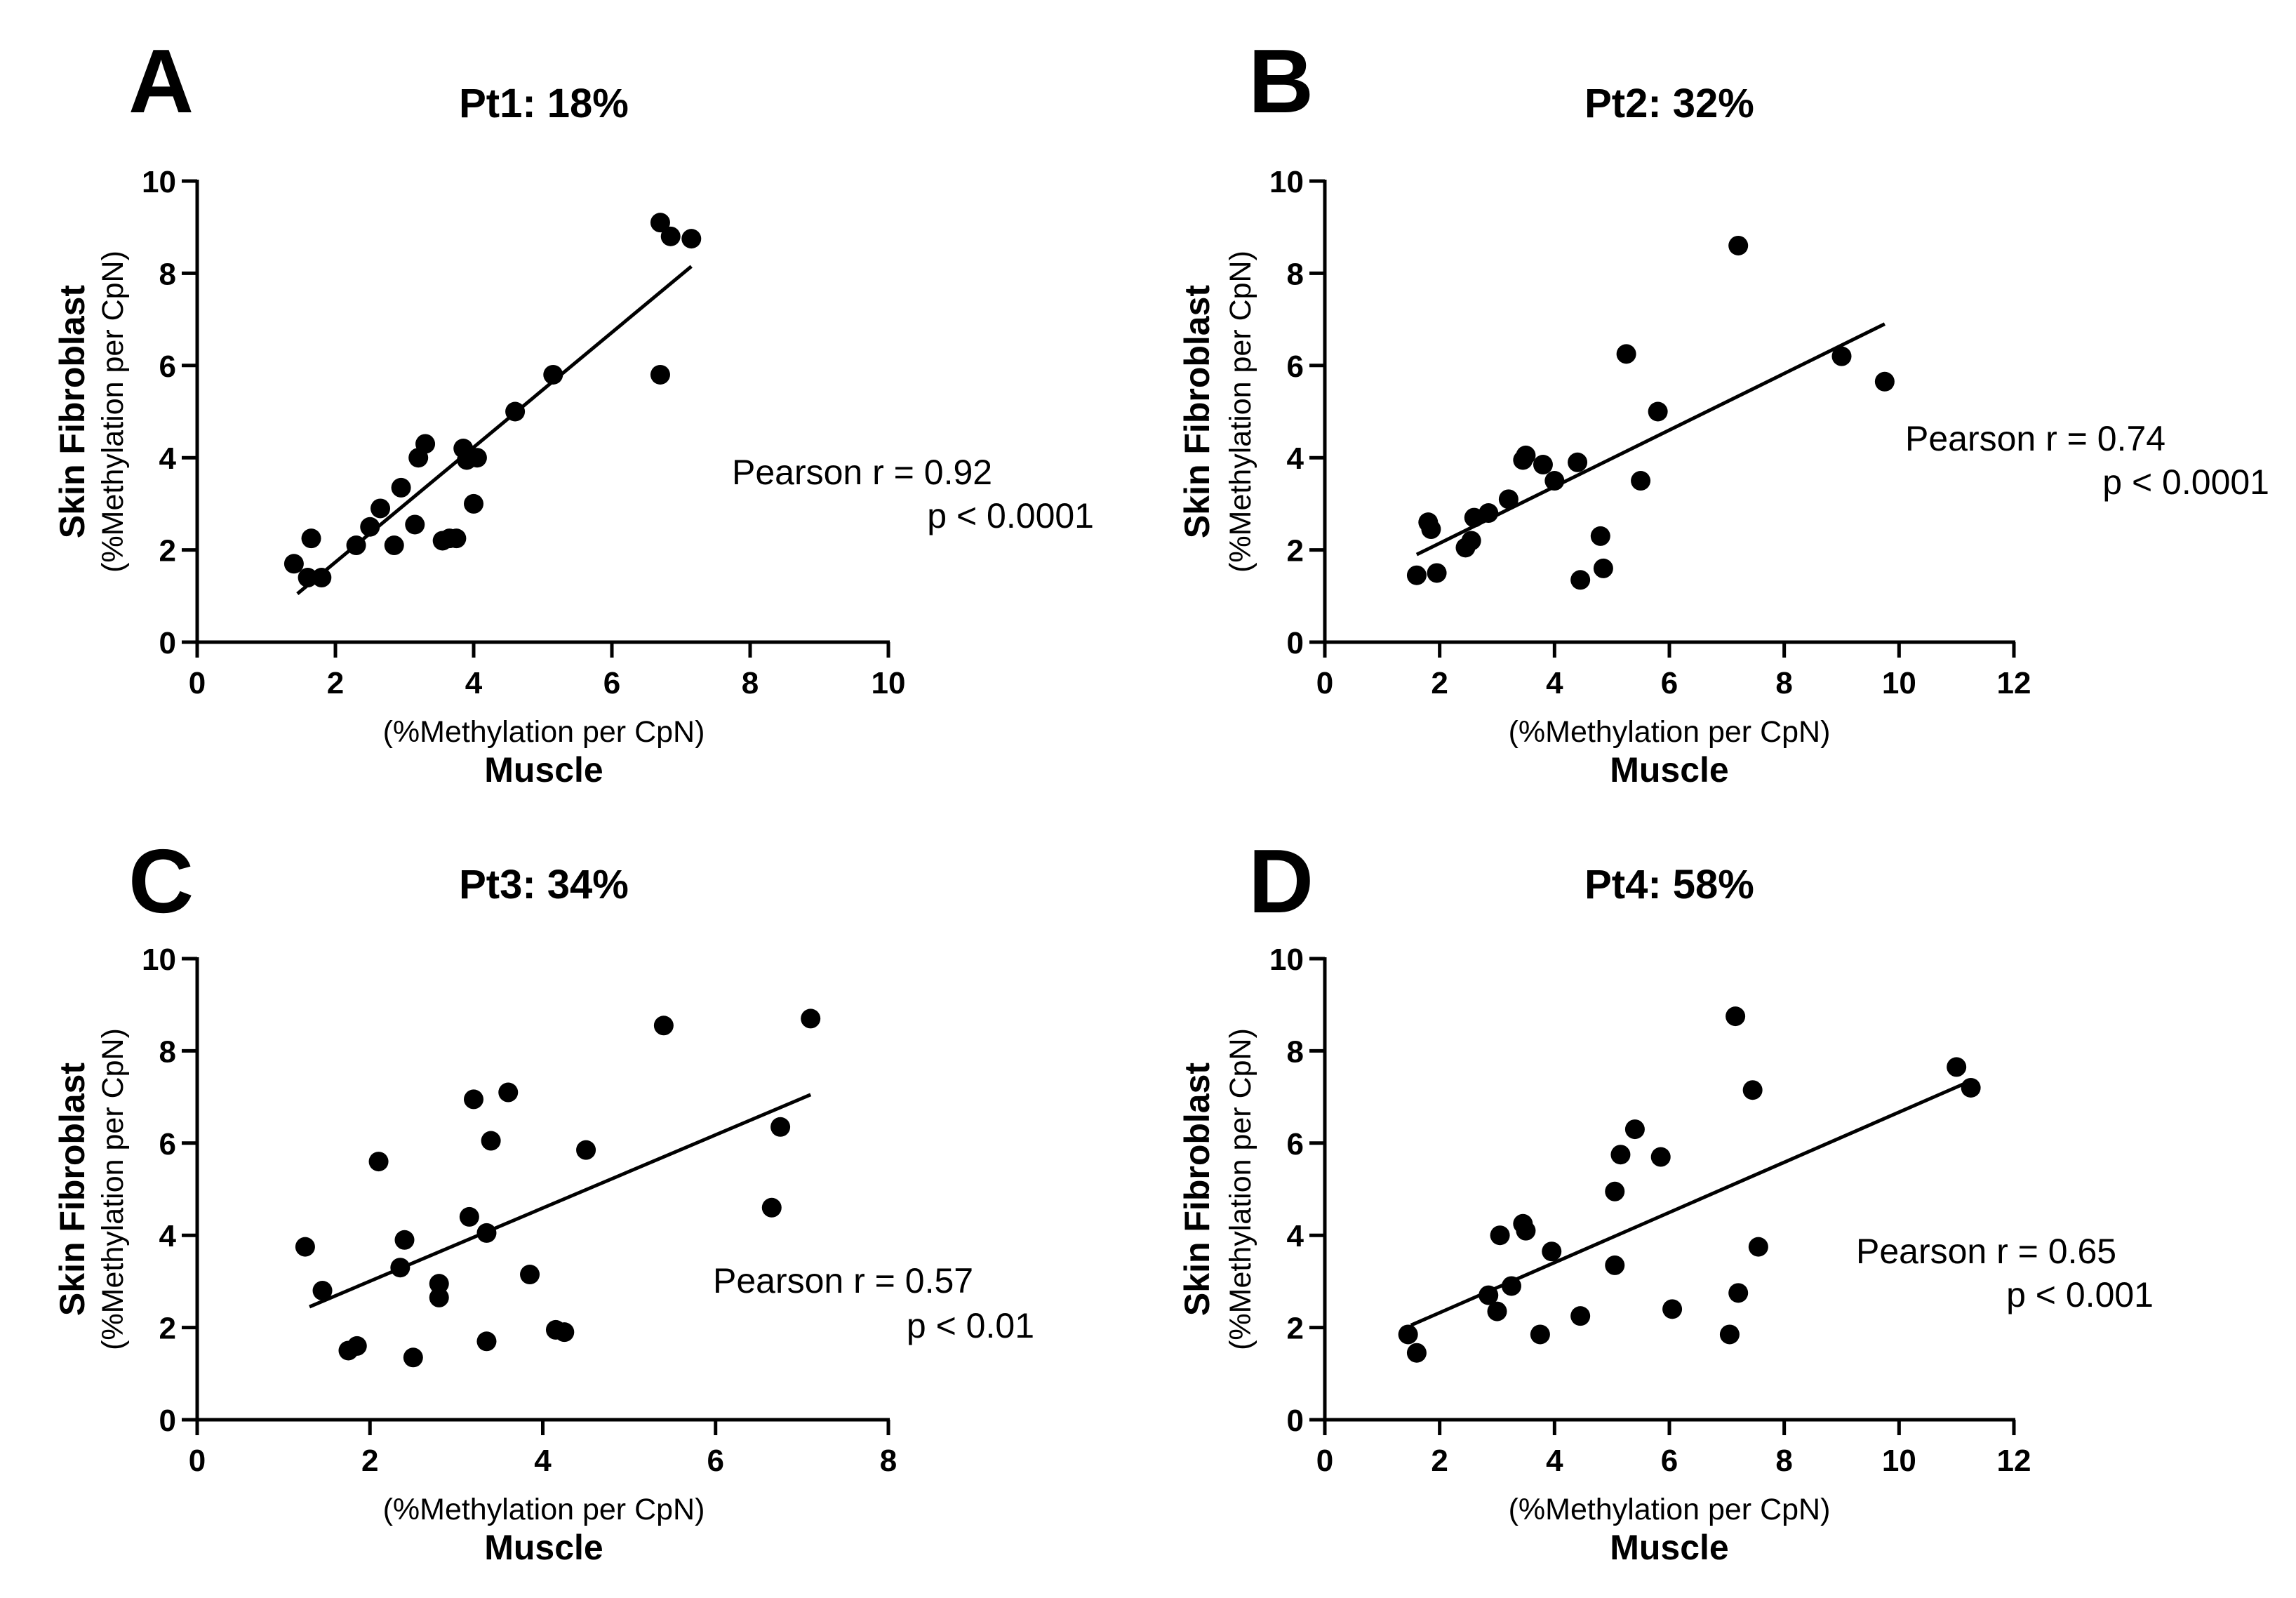 The height and width of the screenshot is (1598, 2296). What do you see at coordinates (544, 103) in the screenshot?
I see `panel-title: Pt1: 18%` at bounding box center [544, 103].